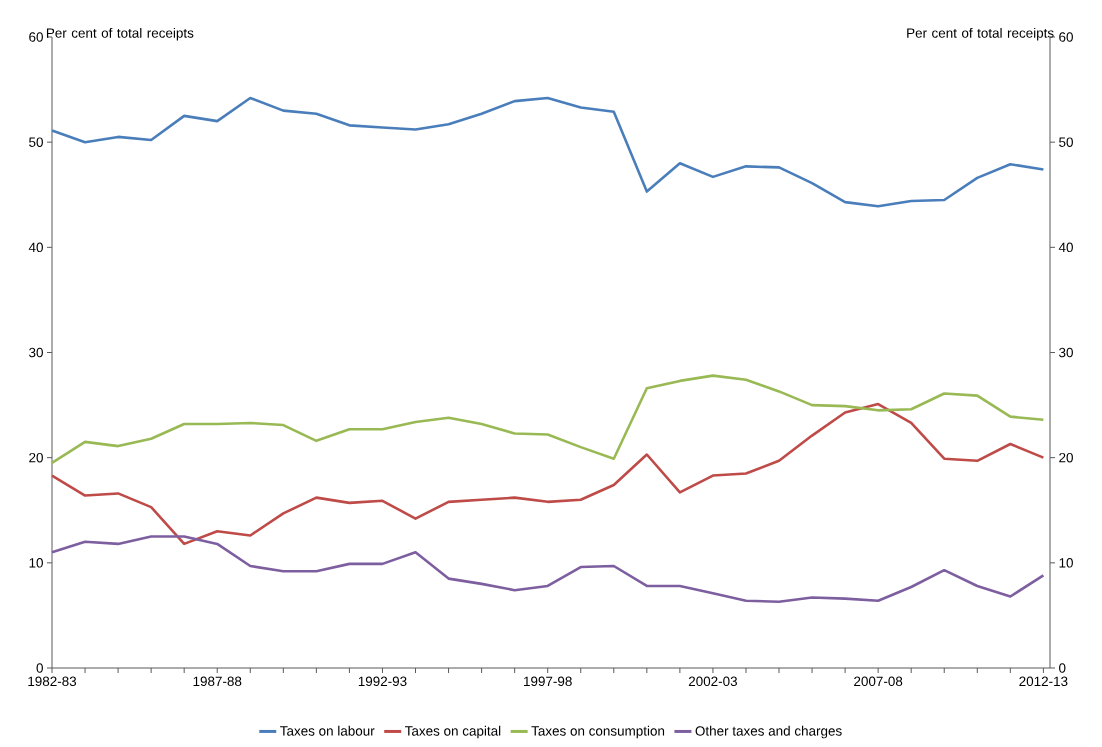 Image resolution: width=1102 pixels, height=747 pixels. I want to click on y2-tick-label: 30, so click(1066, 352).